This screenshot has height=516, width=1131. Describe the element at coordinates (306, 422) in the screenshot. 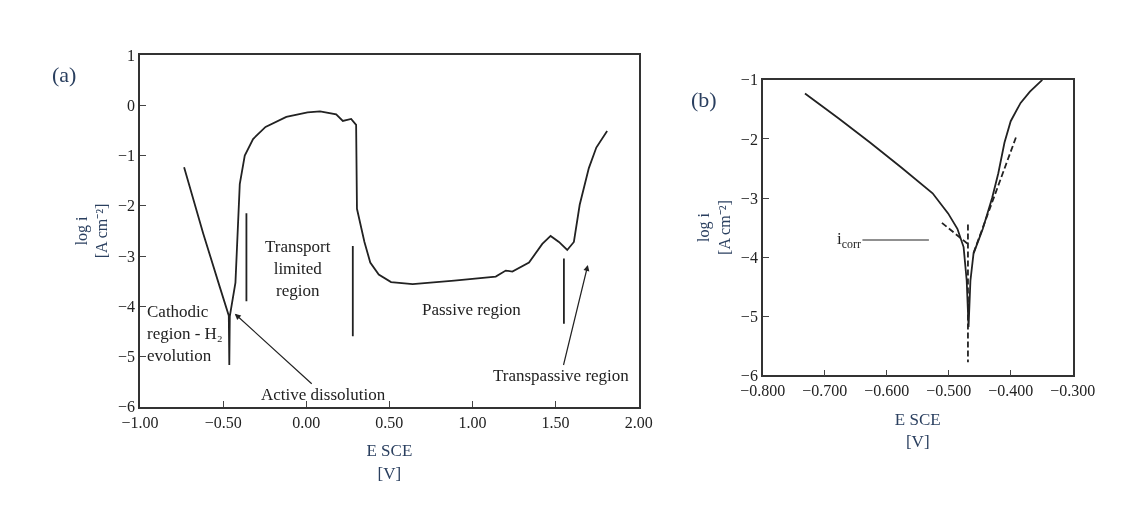

I see `x-tick-label: 0.00` at that location.